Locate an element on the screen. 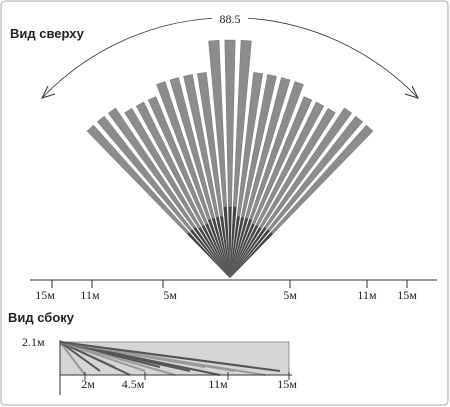  beam is located at coordinates (230, 159).